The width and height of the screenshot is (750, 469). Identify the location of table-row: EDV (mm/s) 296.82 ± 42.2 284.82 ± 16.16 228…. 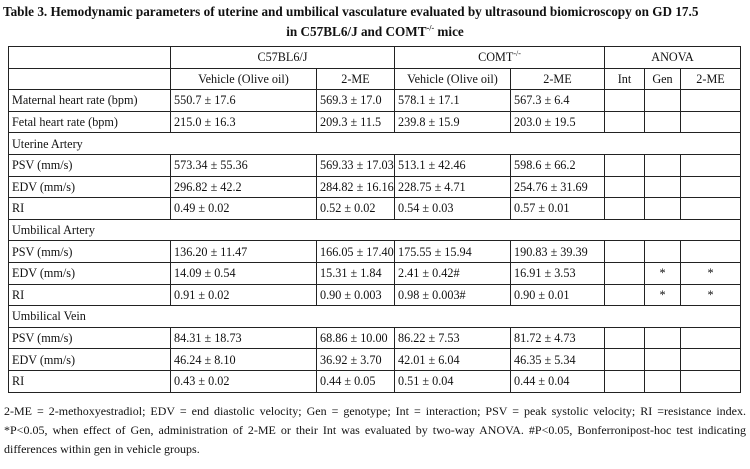
(375, 187).